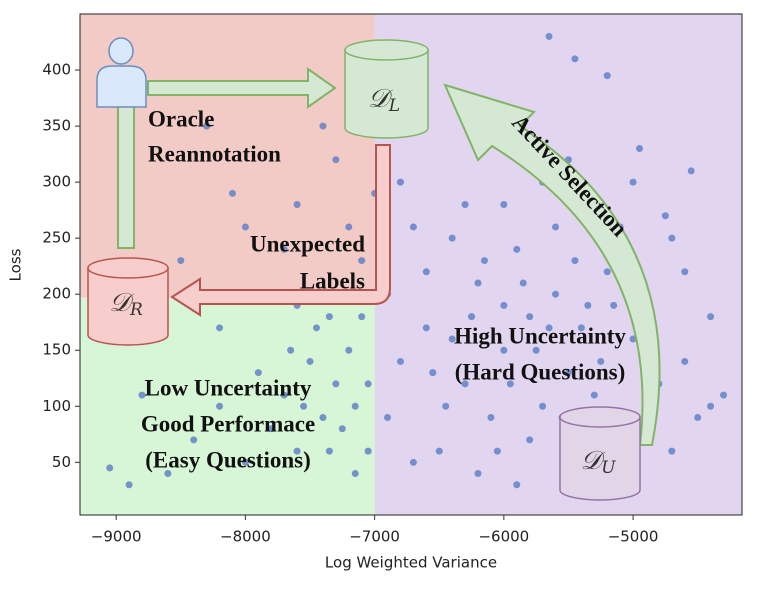 The image size is (762, 590). What do you see at coordinates (307, 243) in the screenshot?
I see `annotation: Unexpected` at bounding box center [307, 243].